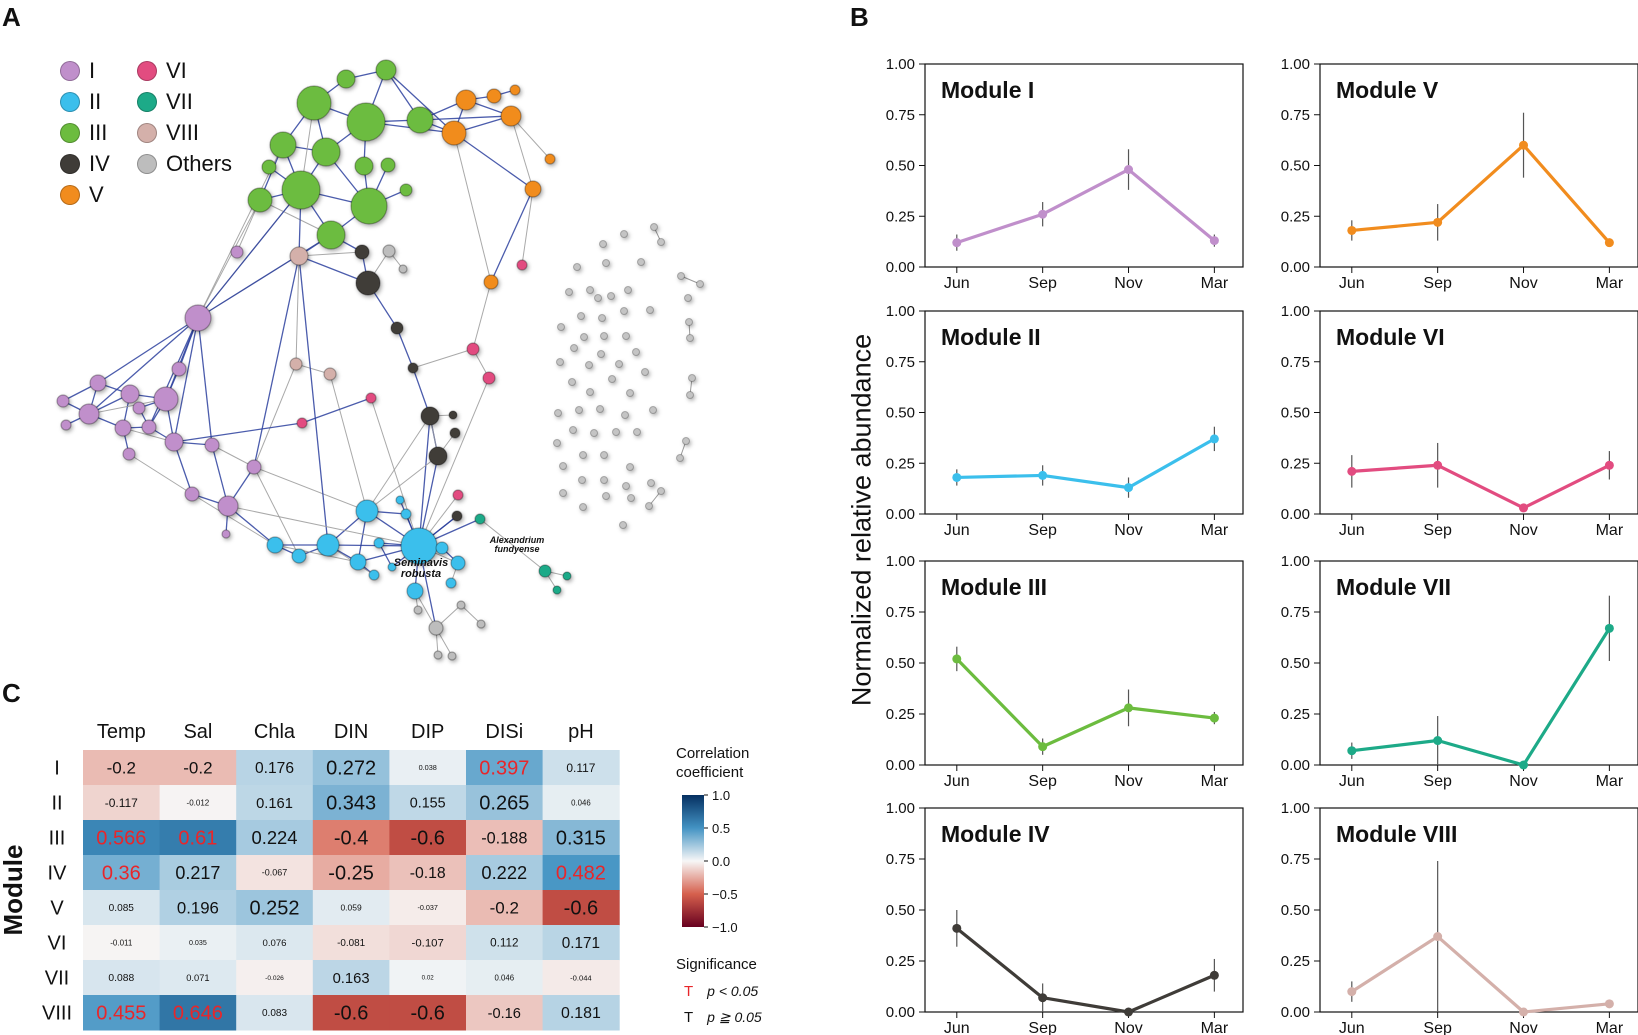 This screenshot has height=1035, width=1638. Describe the element at coordinates (1065, 174) in the screenshot. I see `chart-module-i: 0.00 0.25 0.50 0.75 1.00 Jun Sep Nov Mar Module I` at that location.